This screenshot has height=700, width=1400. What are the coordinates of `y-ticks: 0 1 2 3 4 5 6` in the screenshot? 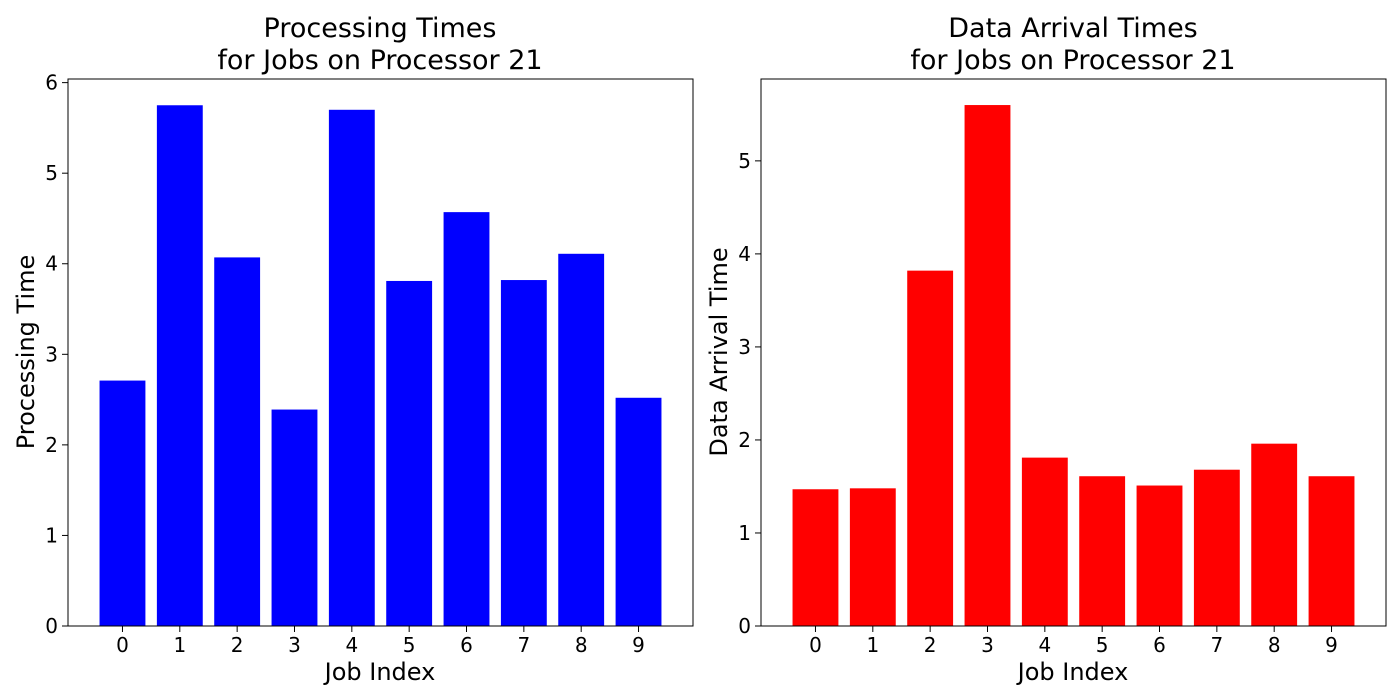 It's located at (56, 354).